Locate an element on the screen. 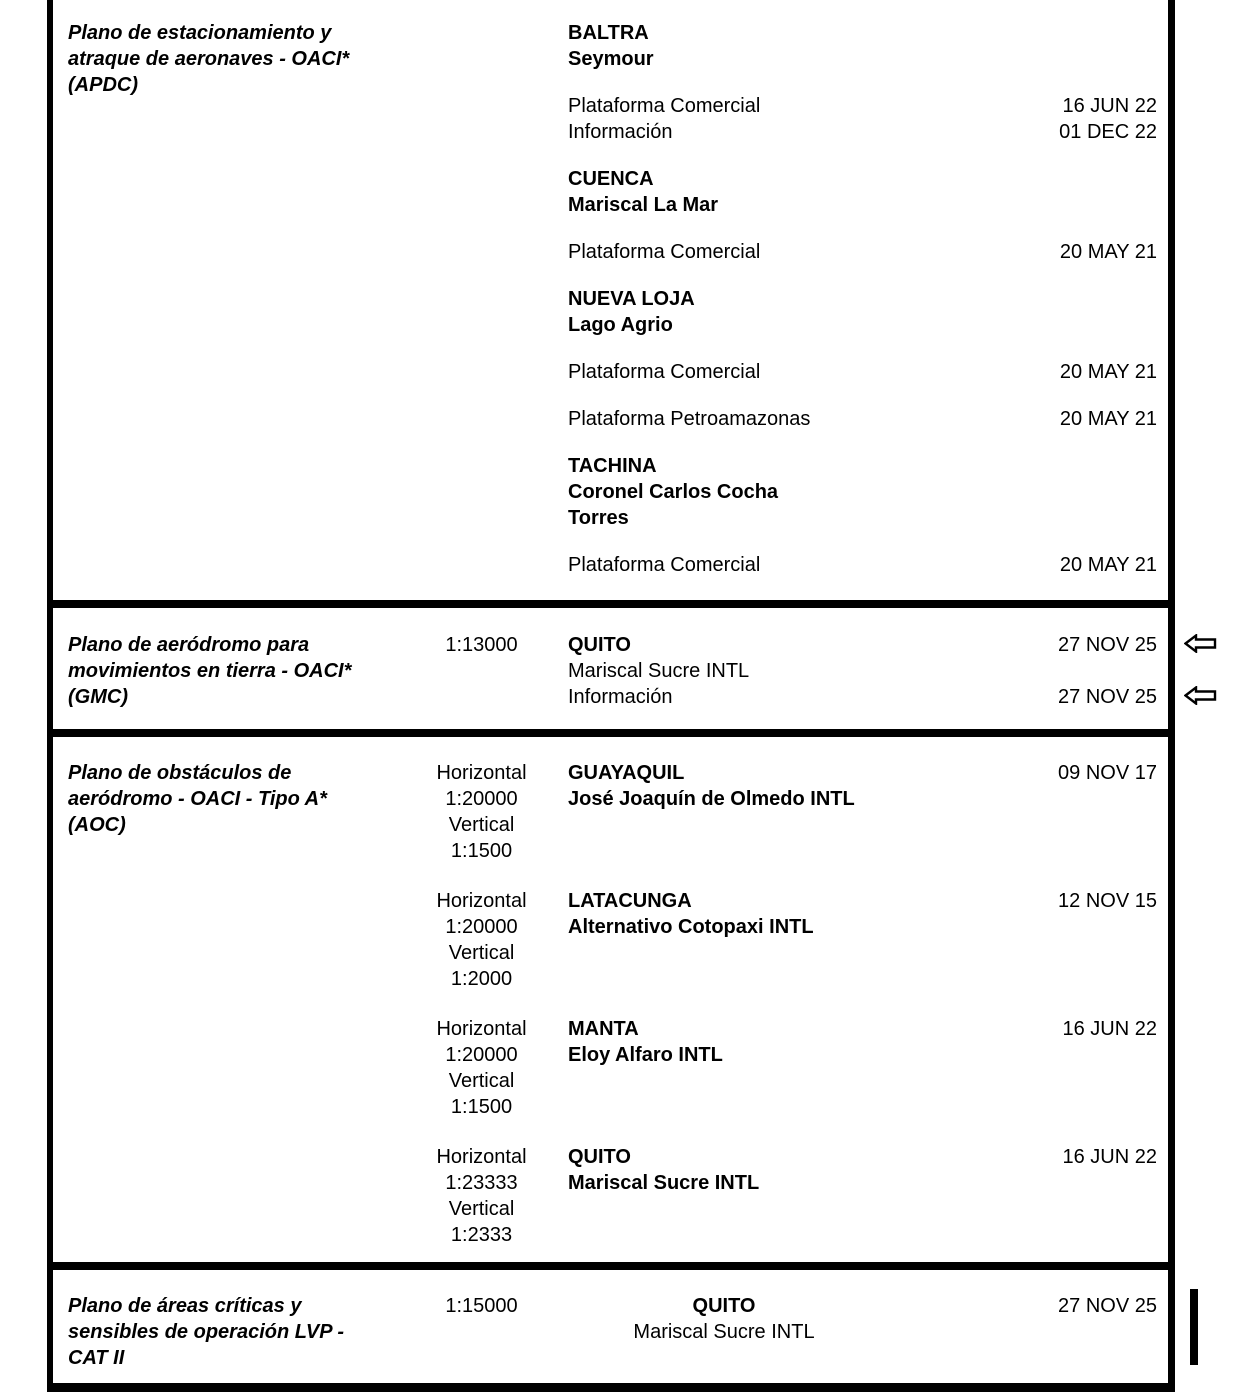 This screenshot has height=1392, width=1236. entry-line: Mariscal La Mar is located at coordinates (862, 205).